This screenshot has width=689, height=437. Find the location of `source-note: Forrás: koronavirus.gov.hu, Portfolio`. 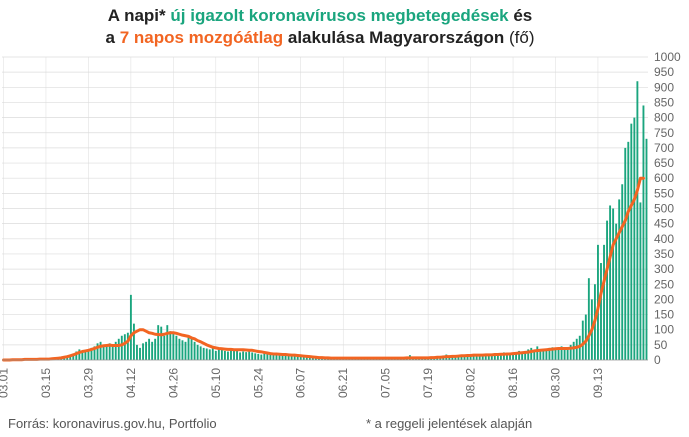

source-note: Forrás: koronavirus.gov.hu, Portfolio is located at coordinates (112, 423).